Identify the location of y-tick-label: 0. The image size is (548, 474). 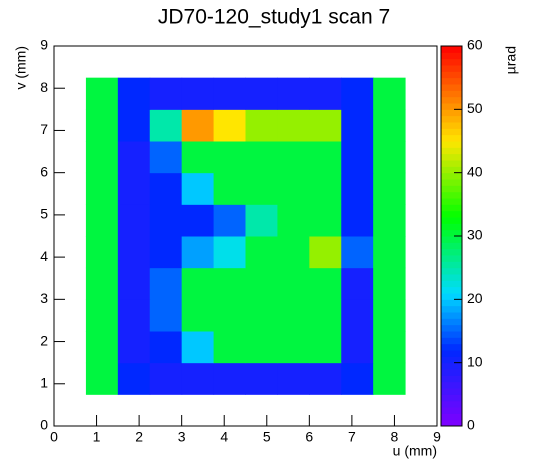
(44, 425).